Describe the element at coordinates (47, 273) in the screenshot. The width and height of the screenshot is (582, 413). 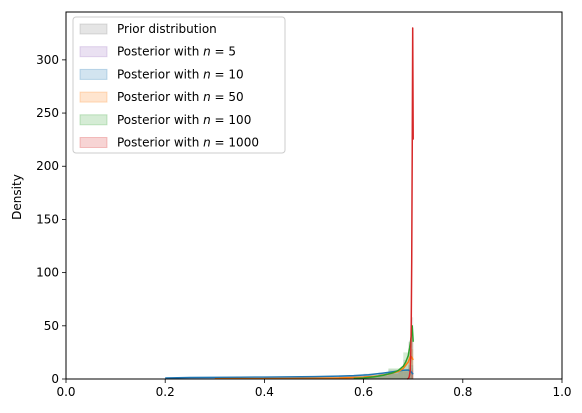
I see `y-tick-label: 100` at that location.